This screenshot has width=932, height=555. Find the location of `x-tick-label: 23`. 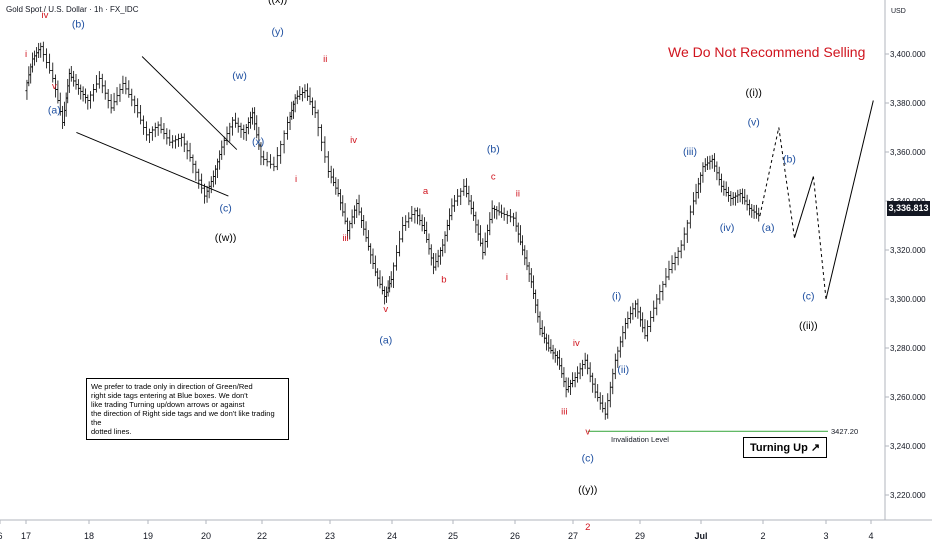

x-tick-label: 23 is located at coordinates (330, 536).